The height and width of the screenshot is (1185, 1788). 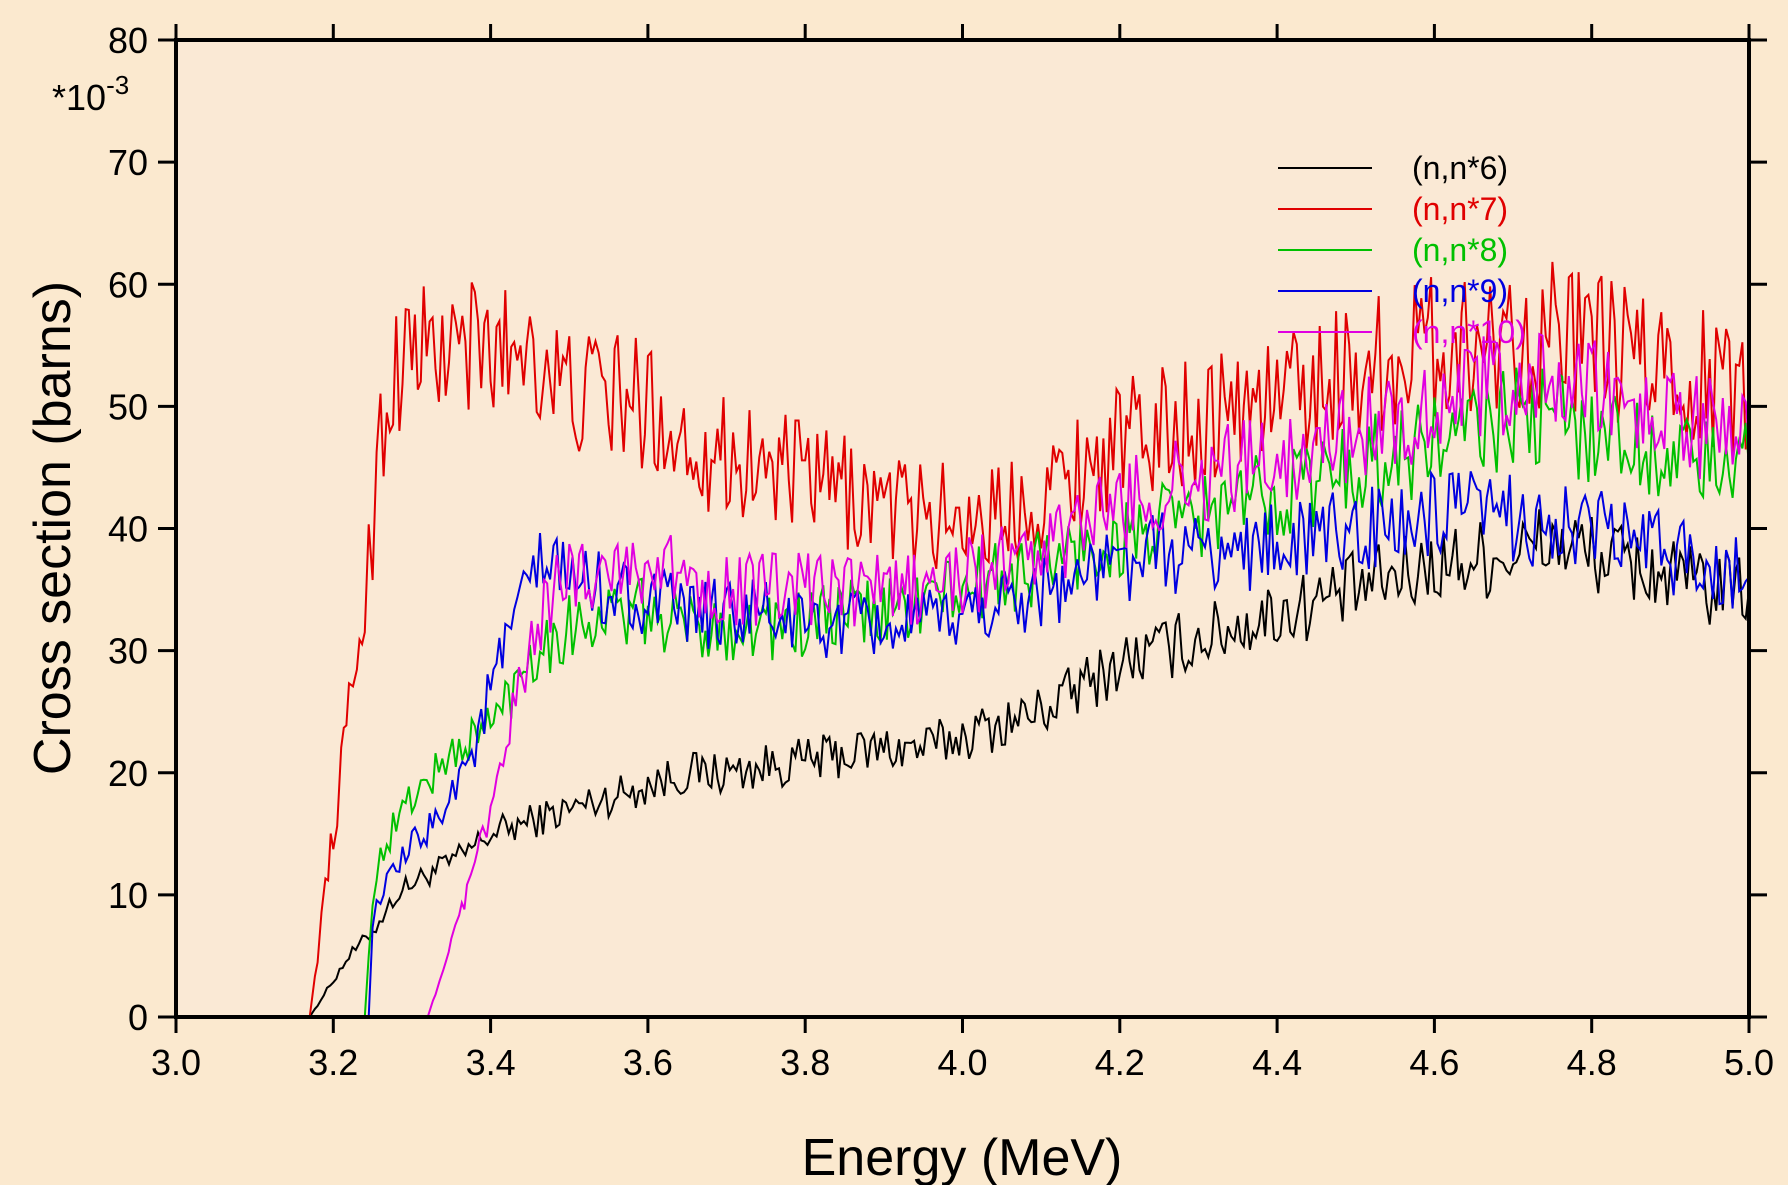 What do you see at coordinates (1277, 1062) in the screenshot?
I see `x-tick-label: 4.4` at bounding box center [1277, 1062].